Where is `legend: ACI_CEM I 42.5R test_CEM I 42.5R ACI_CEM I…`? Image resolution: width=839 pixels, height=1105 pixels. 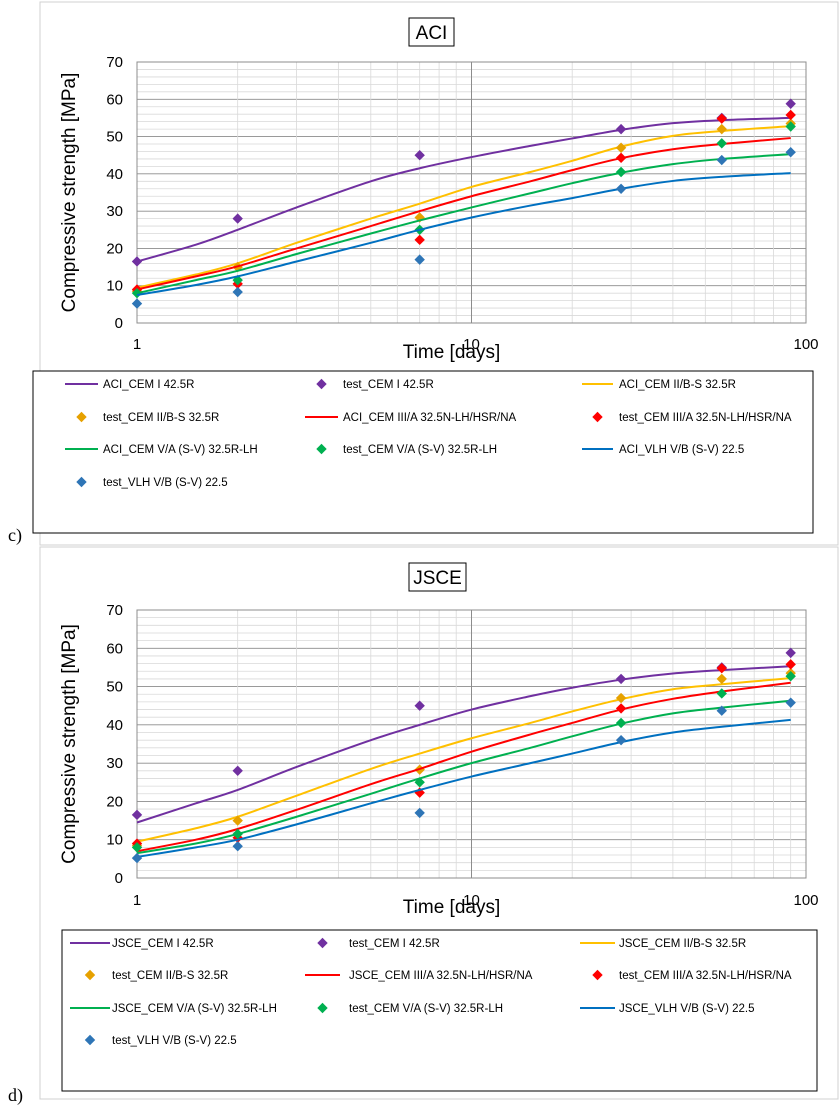 legend: ACI_CEM I 42.5R test_CEM I 42.5R ACI_CEM I… is located at coordinates (423, 452).